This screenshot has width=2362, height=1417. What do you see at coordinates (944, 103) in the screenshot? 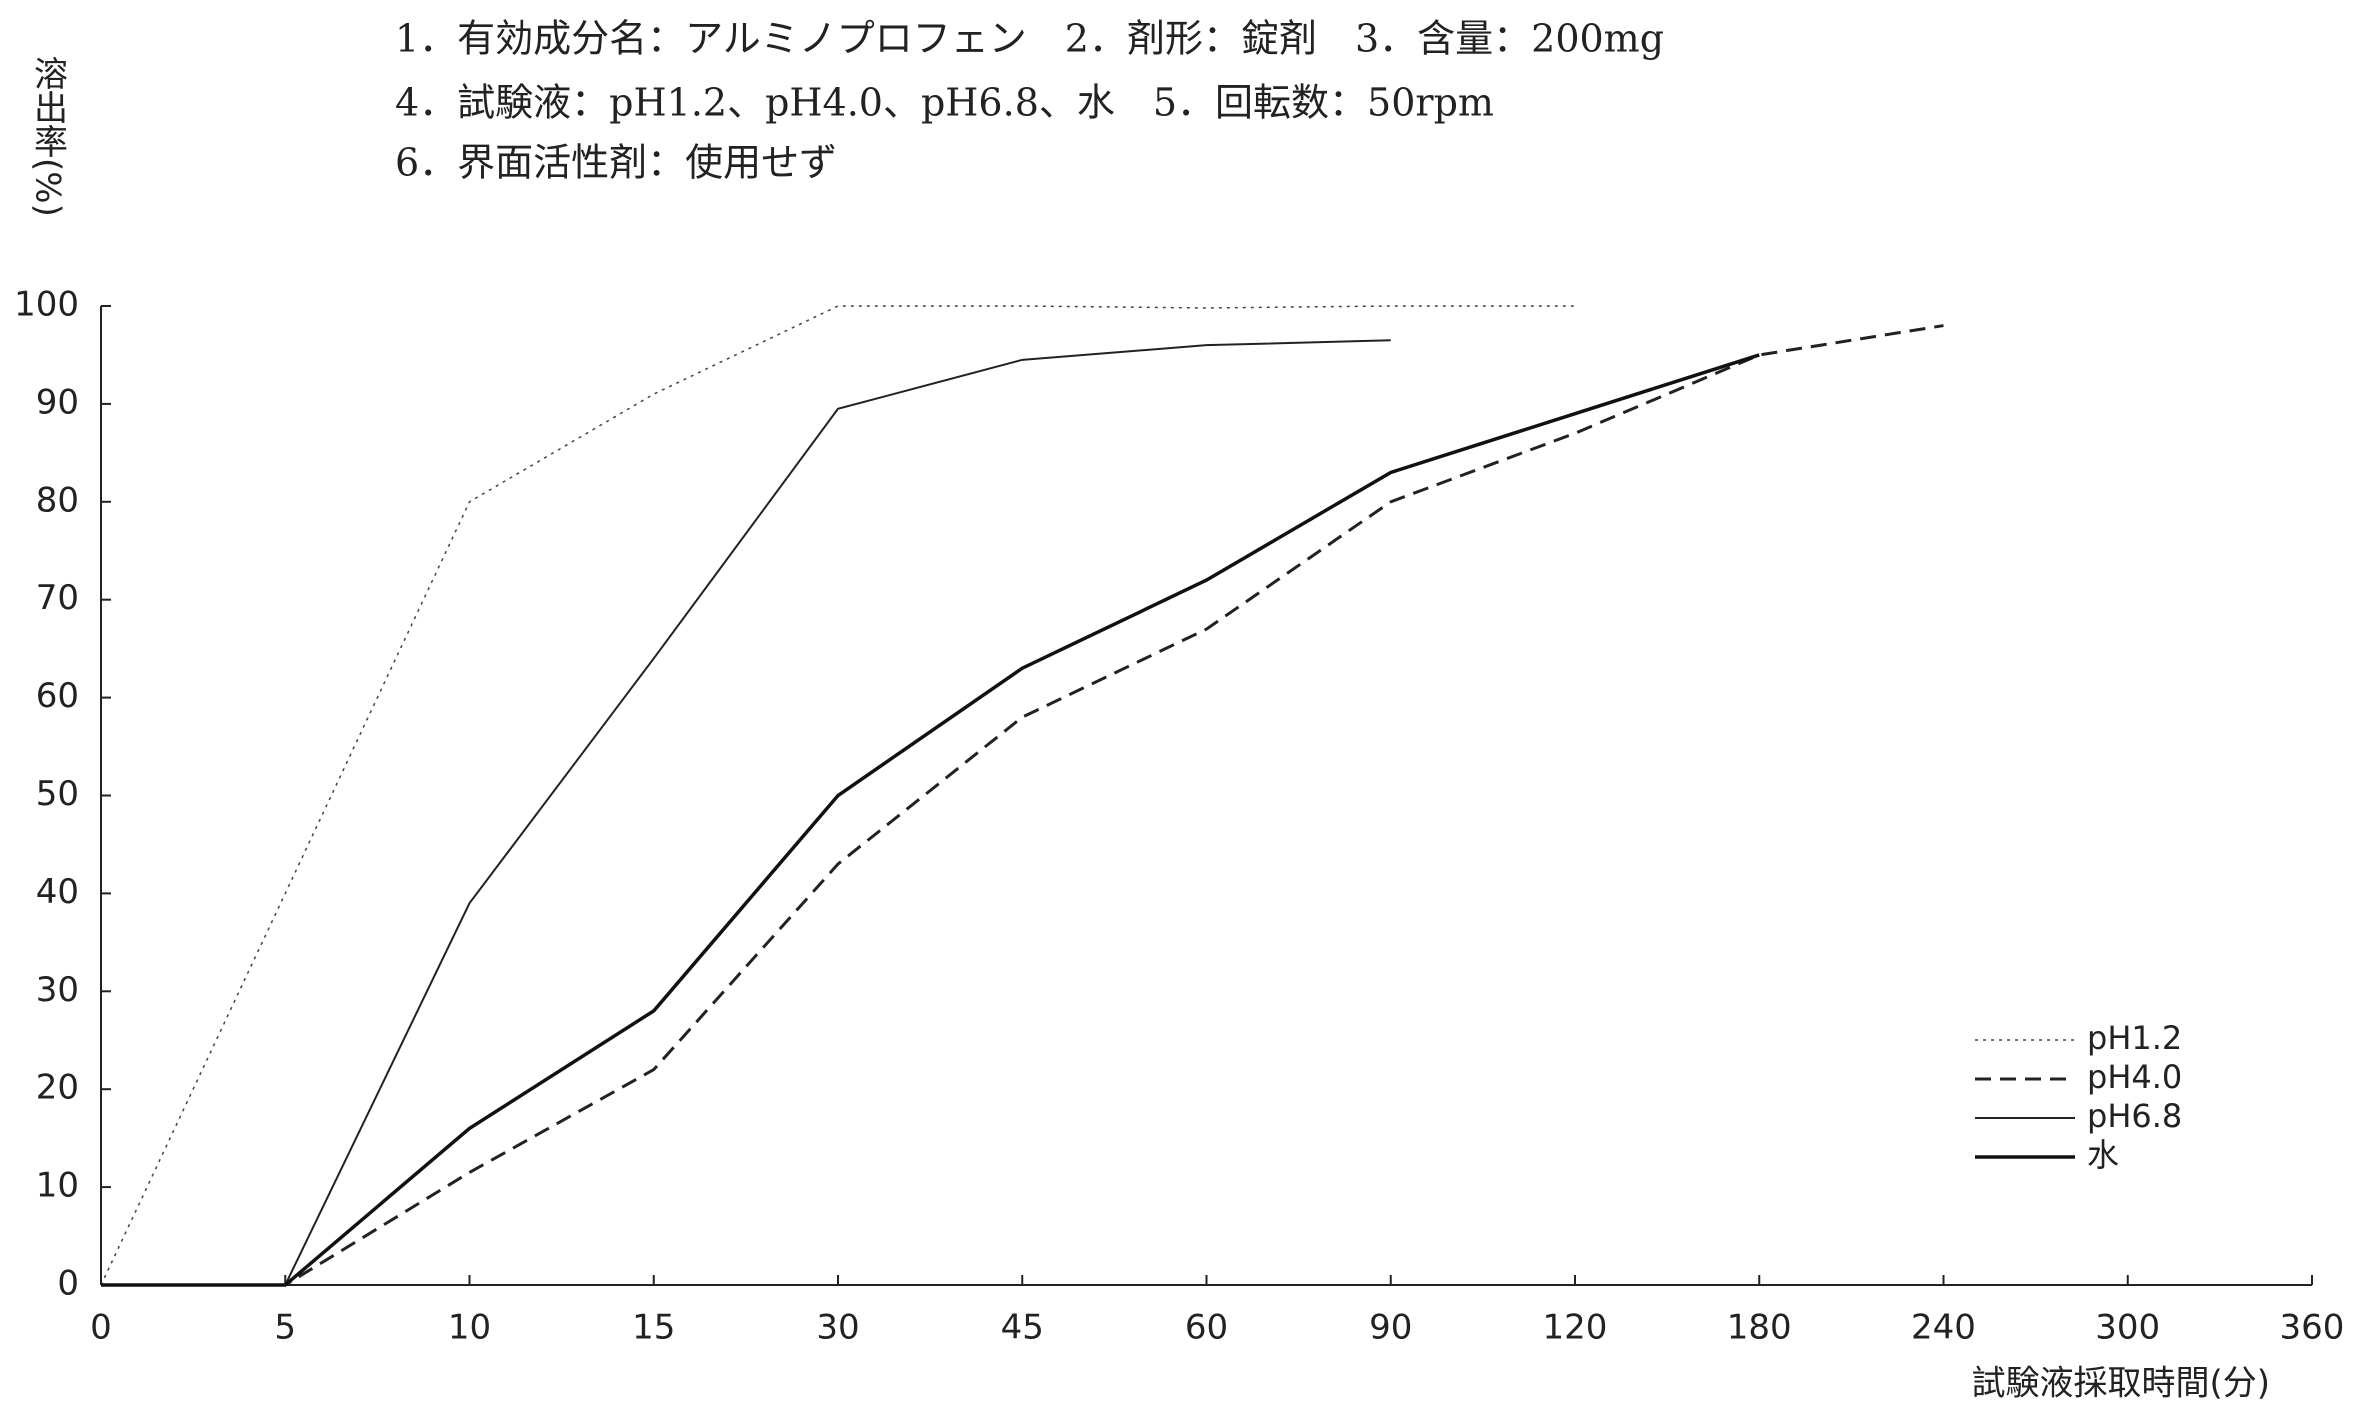
I see `title-line: 4．試験液：pH1.2、pH4.0、pH6.8、水 5．回転数：50rpm` at bounding box center [944, 103].